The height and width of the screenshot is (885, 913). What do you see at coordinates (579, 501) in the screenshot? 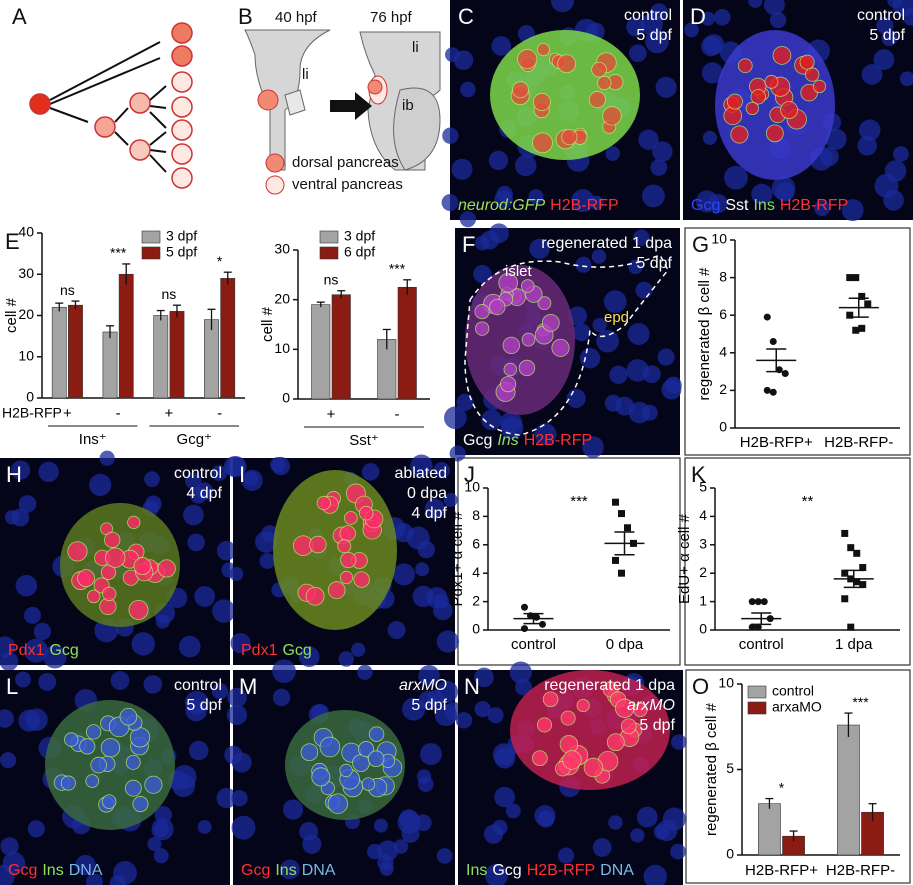
I see `significance: ***` at bounding box center [579, 501].